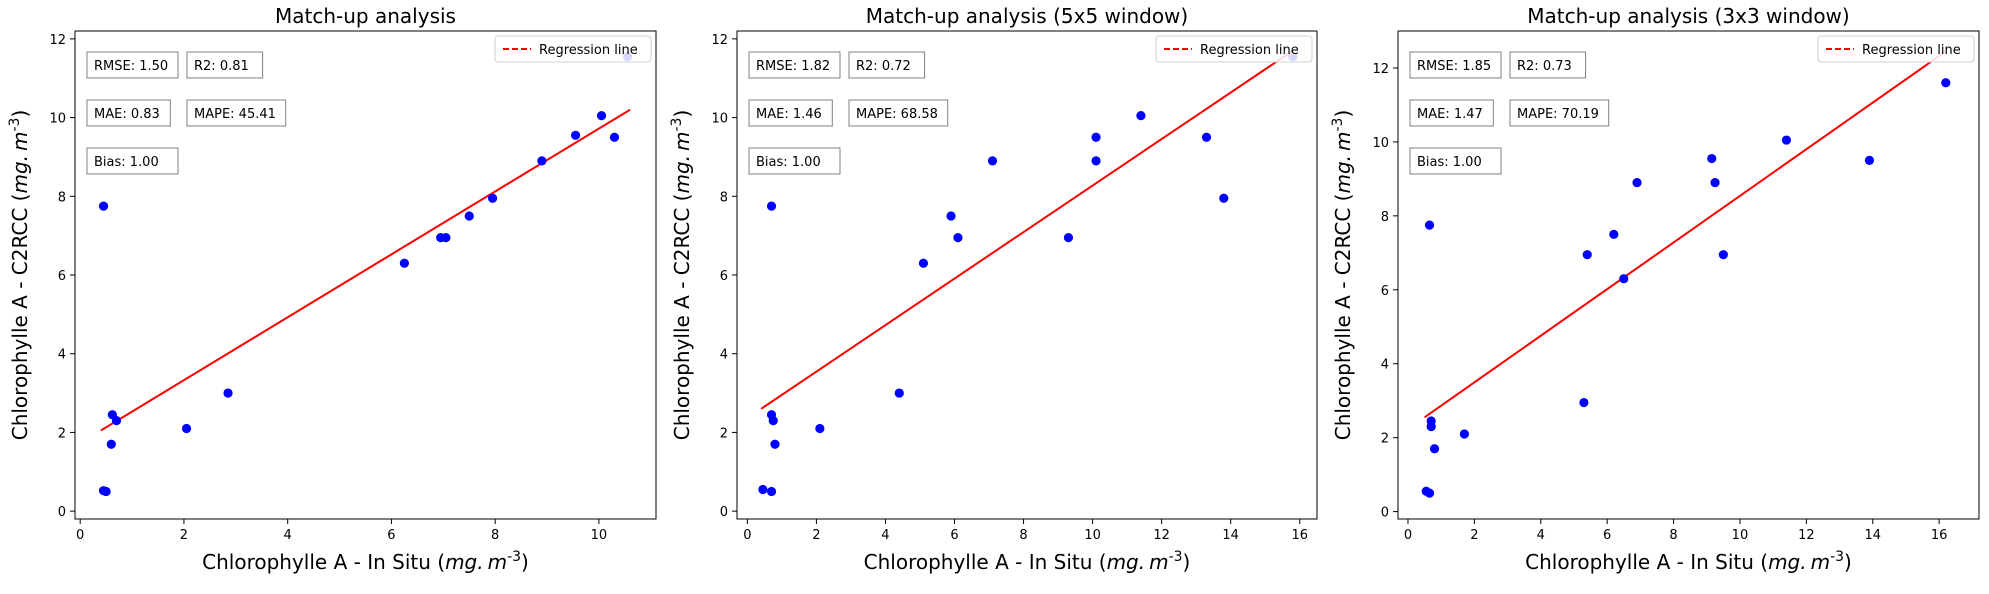 The height and width of the screenshot is (594, 1989). I want to click on stat-label: MAE: 0.83, so click(127, 114).